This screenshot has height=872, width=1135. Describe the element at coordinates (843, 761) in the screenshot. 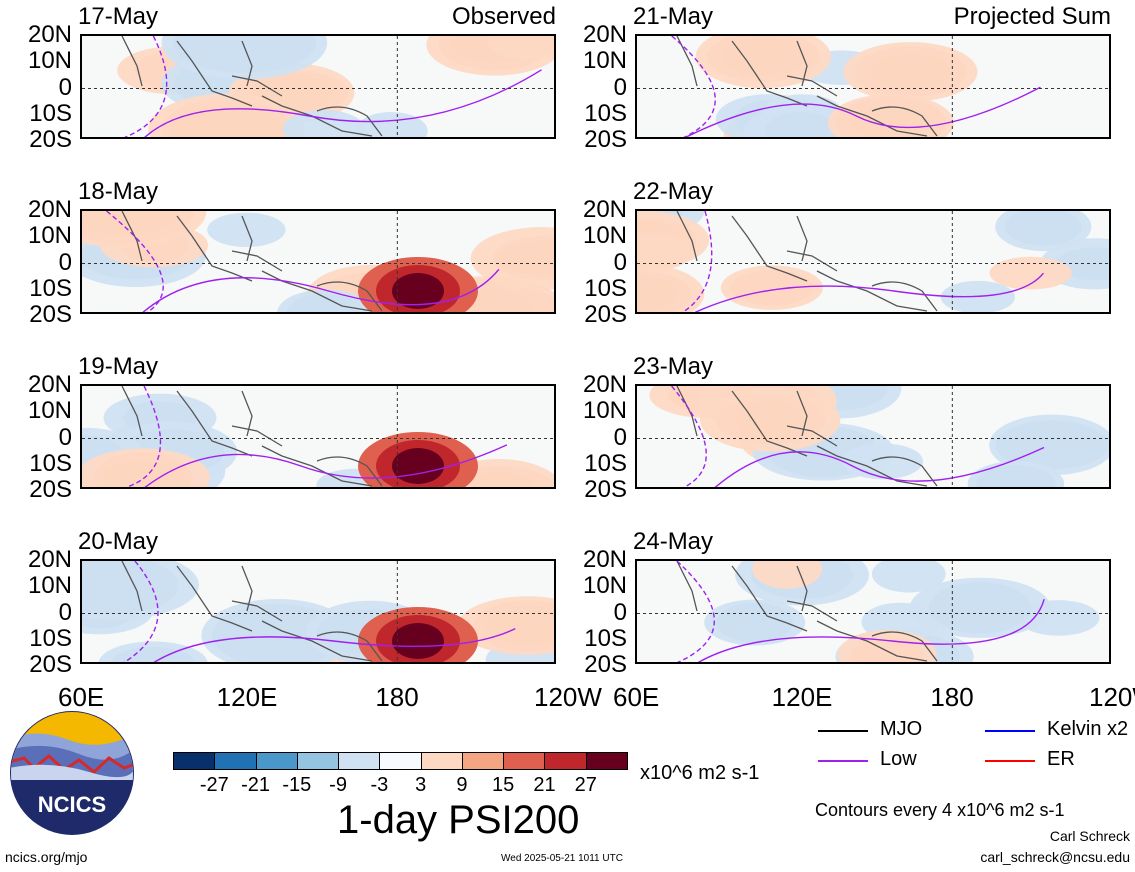

I see `legend-line-low` at that location.